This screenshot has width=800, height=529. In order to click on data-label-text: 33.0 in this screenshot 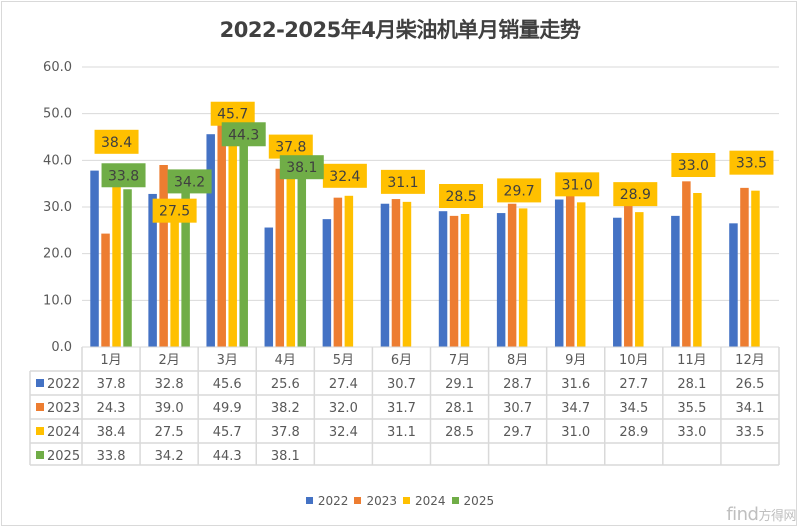, I will do `click(693, 166)`.